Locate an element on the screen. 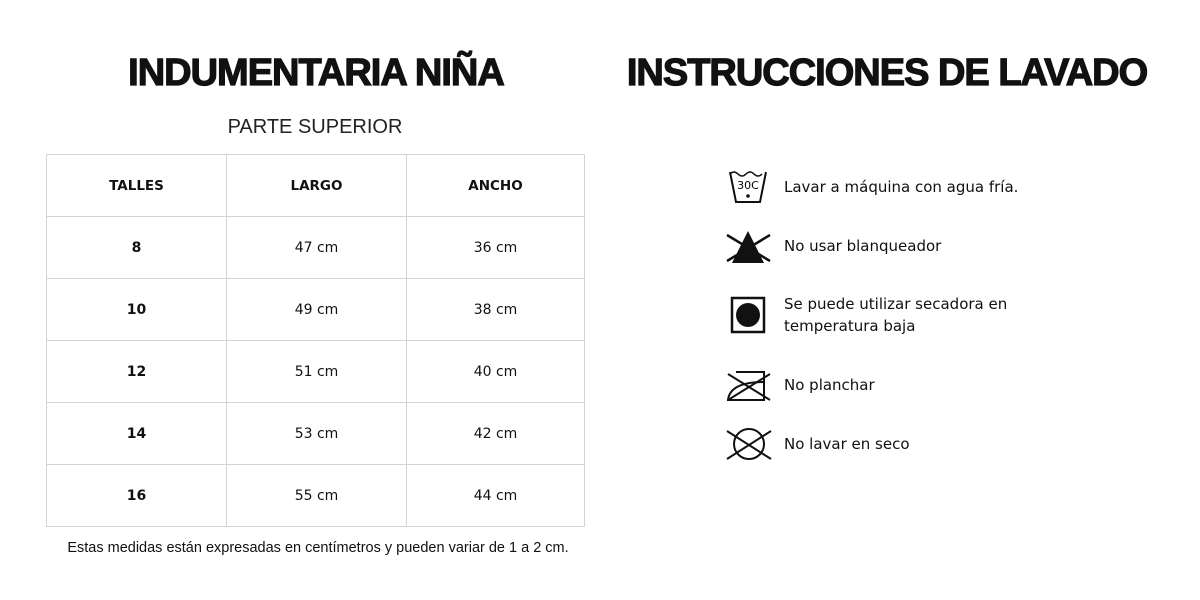 This screenshot has height=600, width=1200. size-cell: 10 is located at coordinates (136, 309).